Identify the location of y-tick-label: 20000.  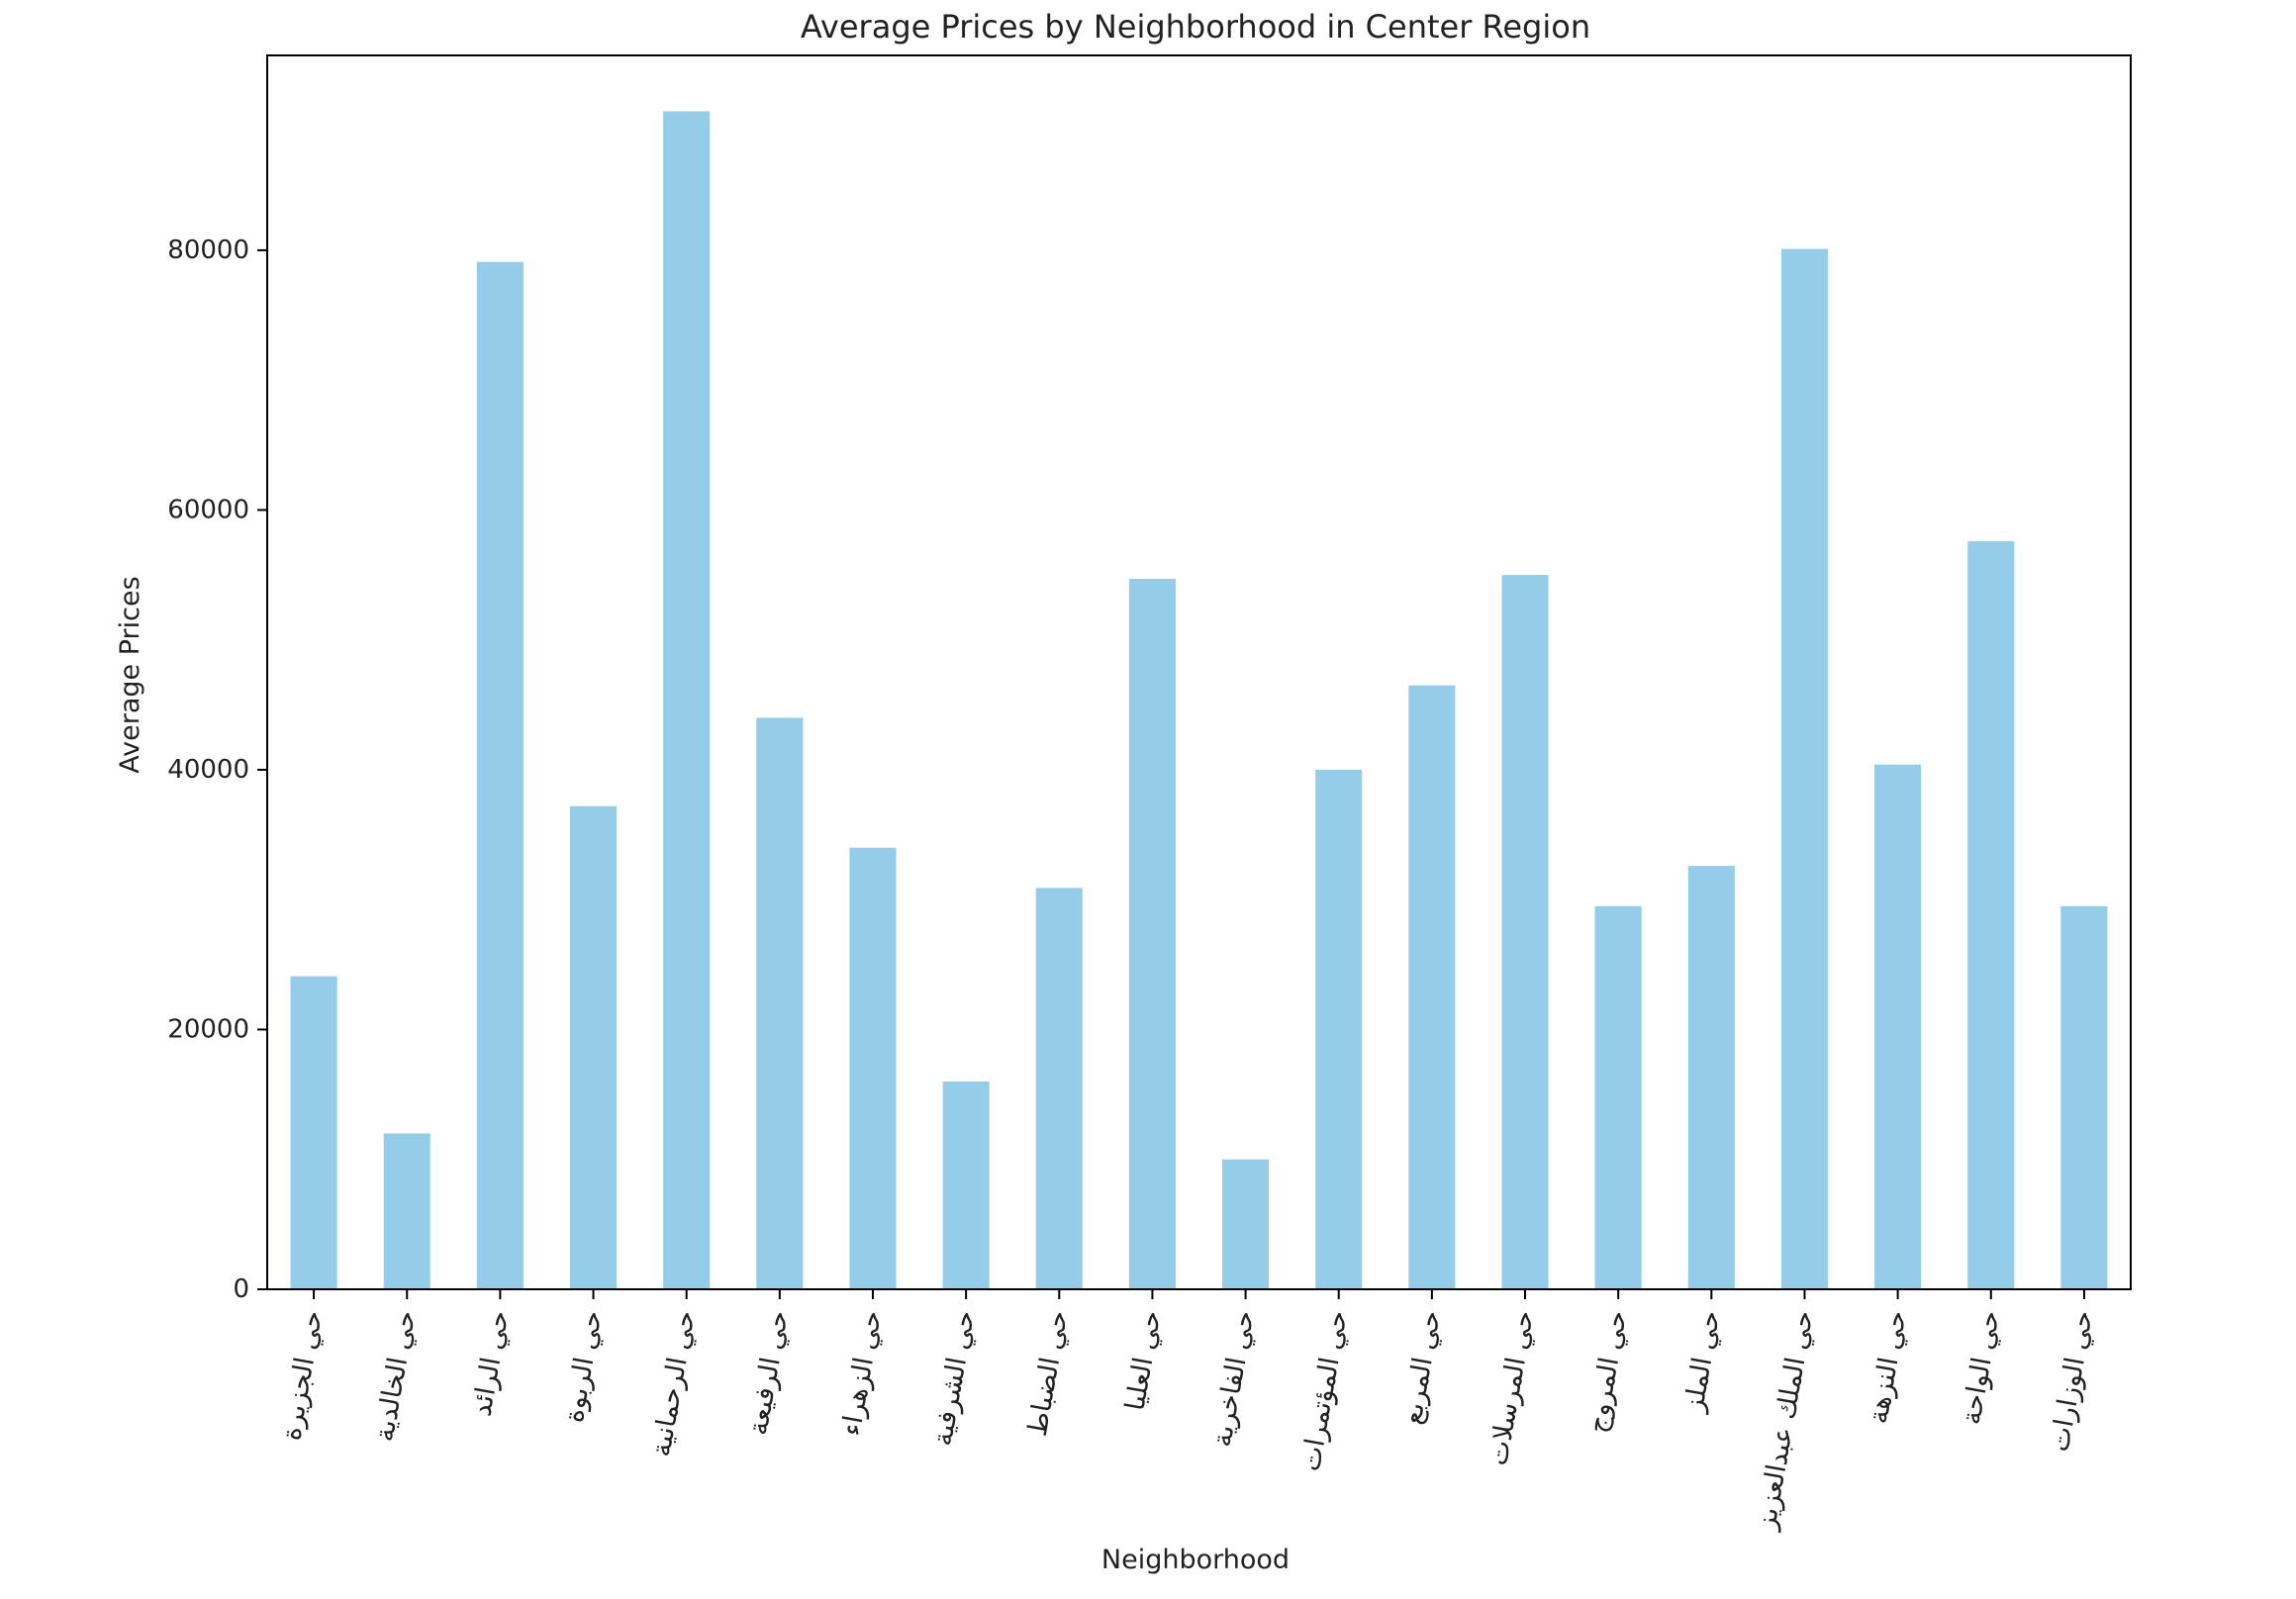
(208, 1029).